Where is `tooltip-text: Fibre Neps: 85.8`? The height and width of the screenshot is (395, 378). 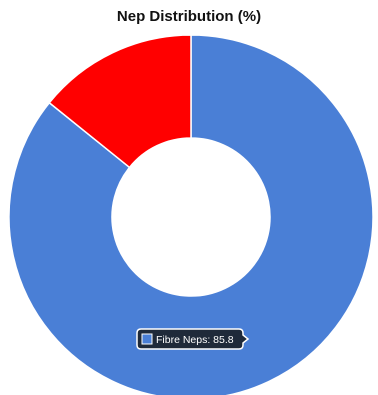 tooltip-text: Fibre Neps: 85.8 is located at coordinates (195, 340).